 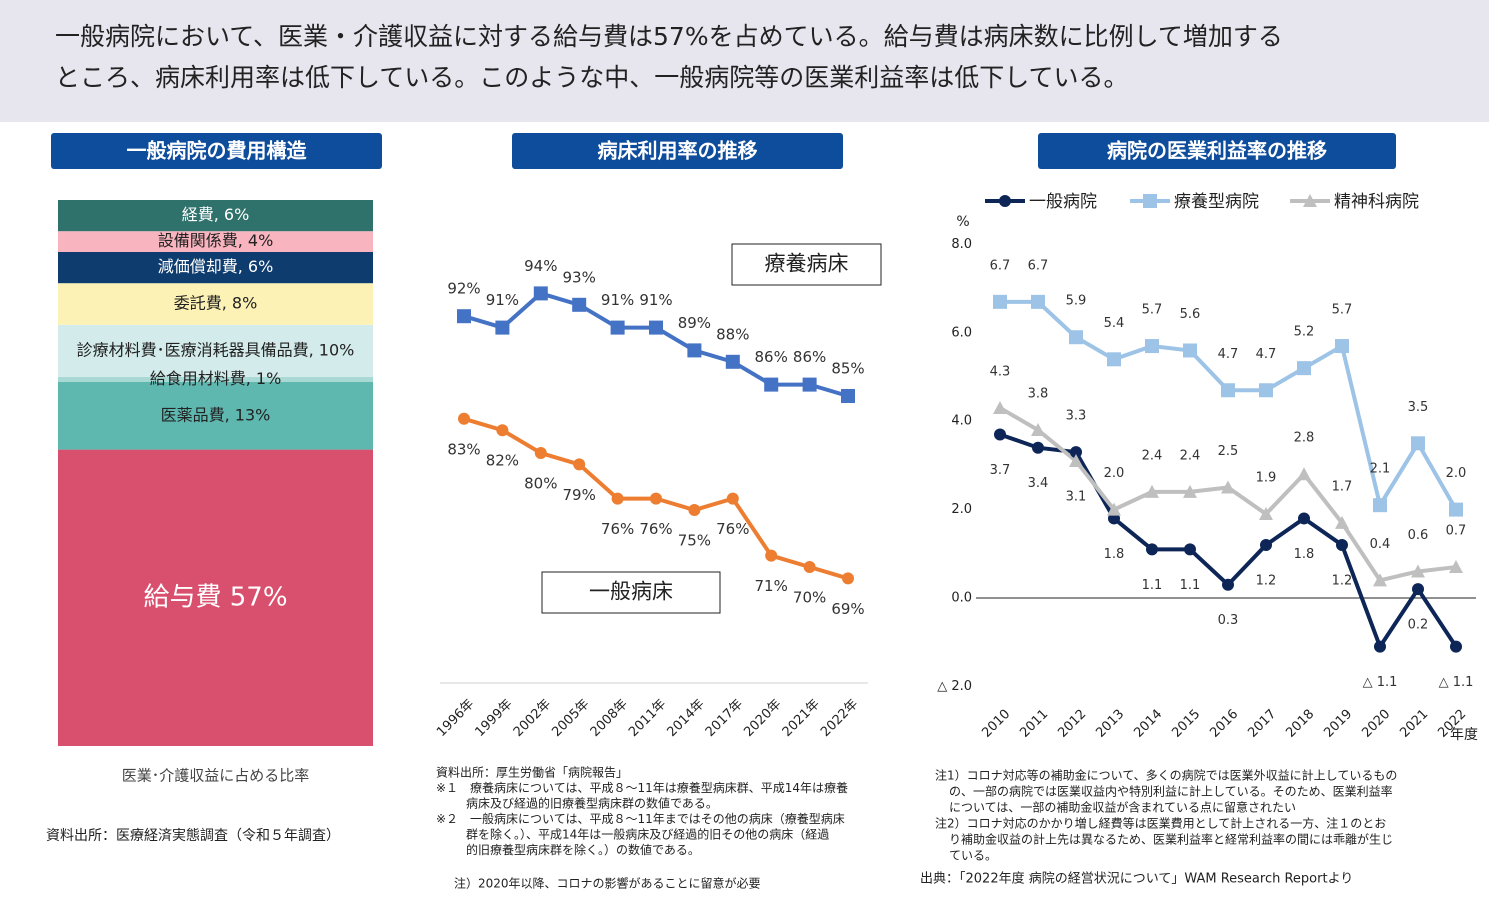 What do you see at coordinates (216, 414) in the screenshot?
I see `segment-label: 医薬品費, 13%` at bounding box center [216, 414].